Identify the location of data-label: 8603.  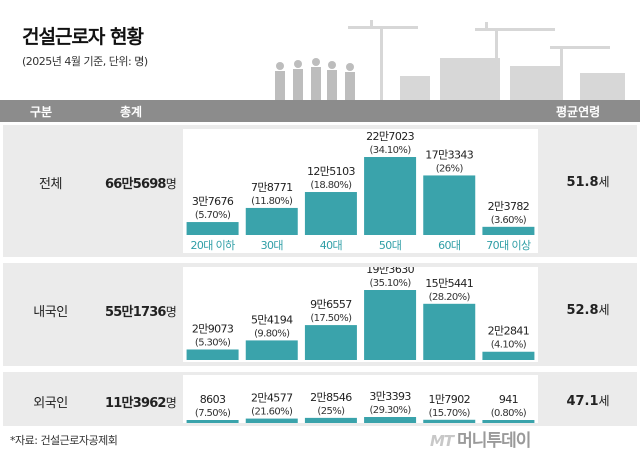
(213, 399).